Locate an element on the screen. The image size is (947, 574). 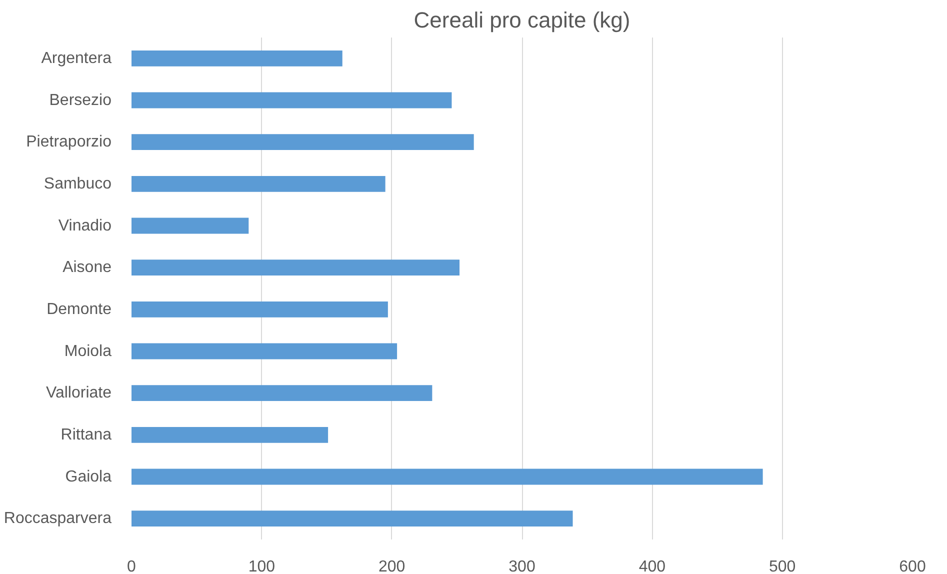
y-tick-label: Vinadio is located at coordinates (85, 225).